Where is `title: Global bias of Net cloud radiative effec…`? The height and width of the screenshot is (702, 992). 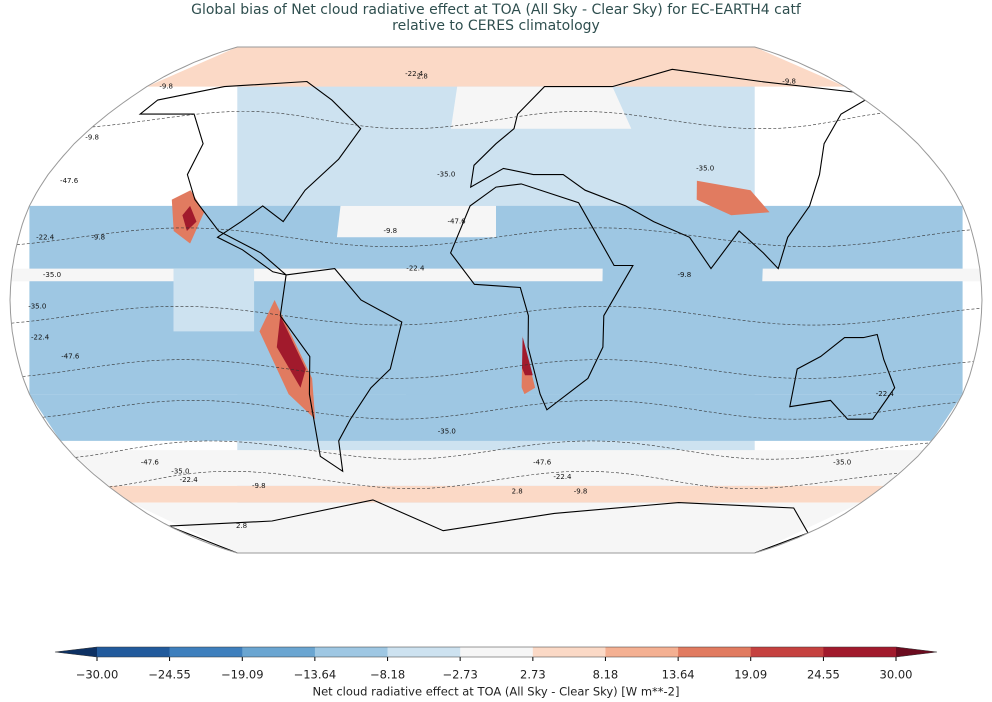 title: Global bias of Net cloud radiative effec… is located at coordinates (496, 10).